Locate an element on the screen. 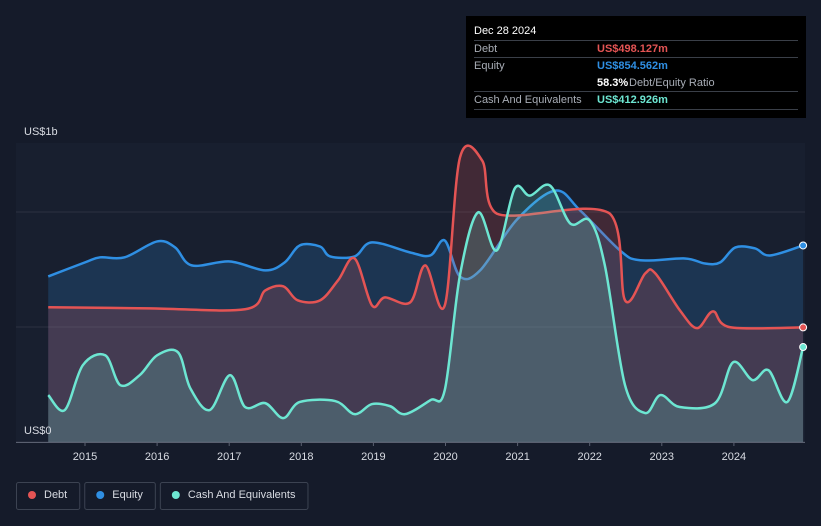 The height and width of the screenshot is (526, 821). legend: Debt Equity Cash And Equivalents is located at coordinates (162, 496).